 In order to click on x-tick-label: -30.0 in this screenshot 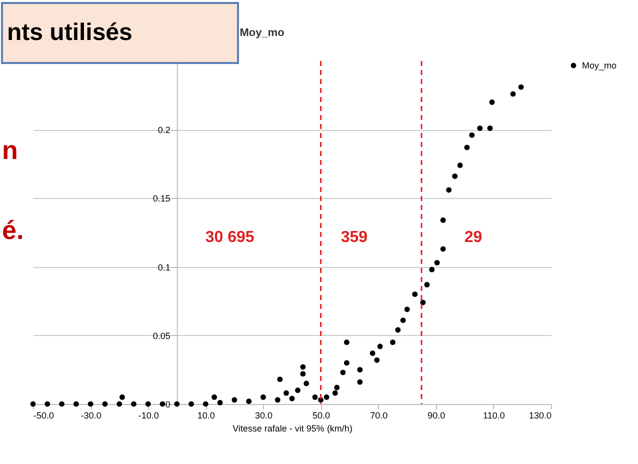, I will do `click(91, 415)`.